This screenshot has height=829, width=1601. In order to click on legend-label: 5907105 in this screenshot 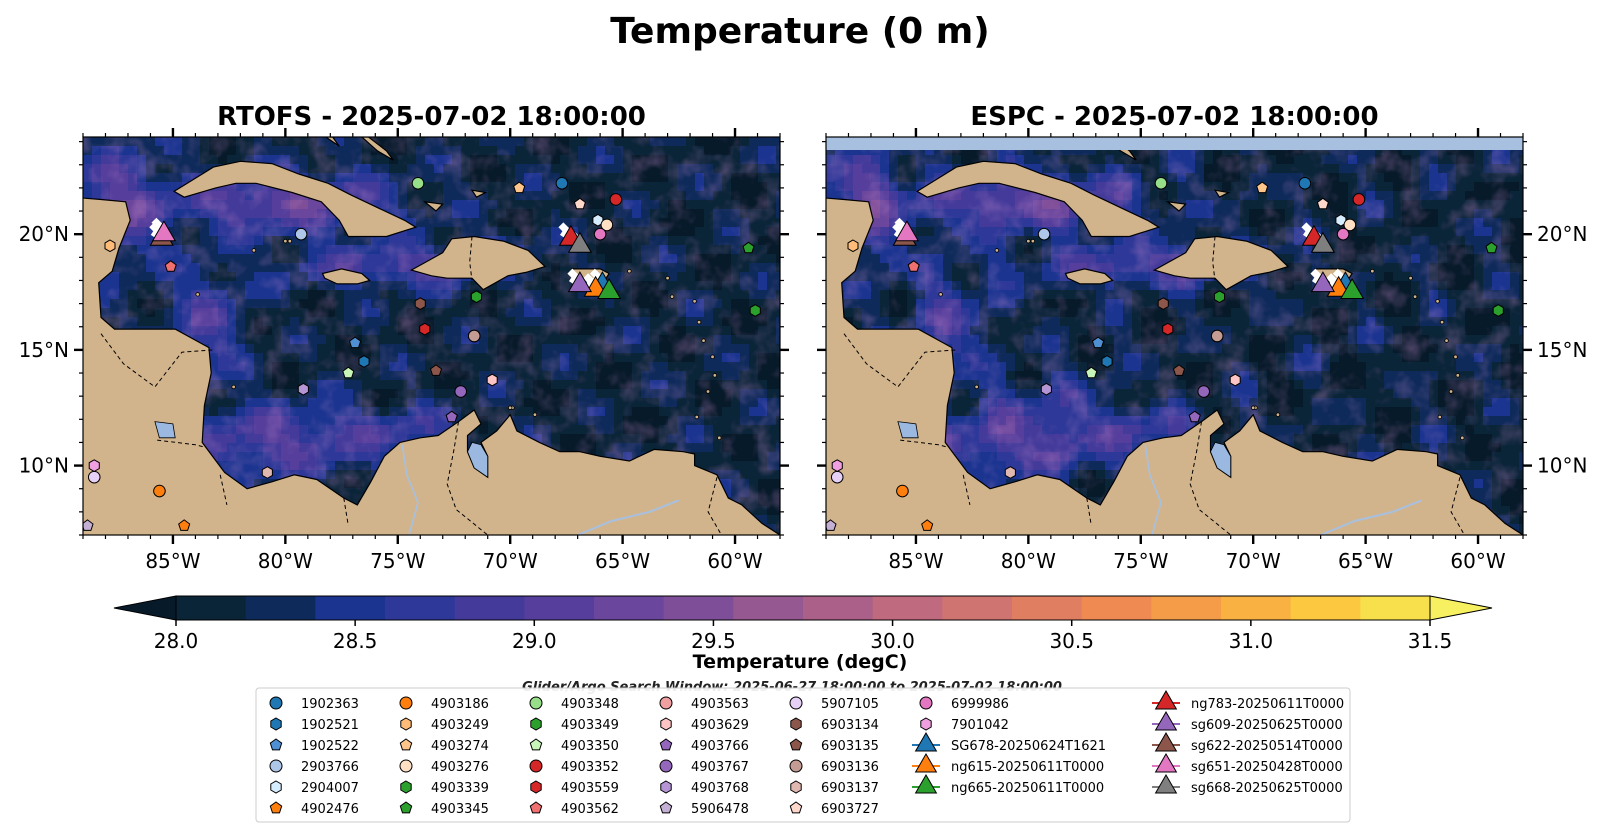, I will do `click(850, 704)`.